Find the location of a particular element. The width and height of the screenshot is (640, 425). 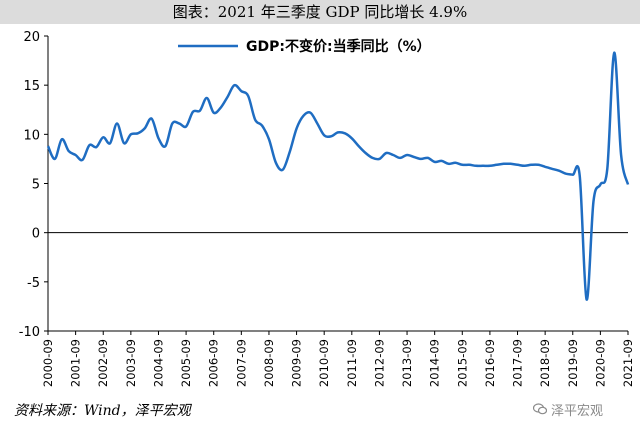

x-tick-label: 2001-09 is located at coordinates (76, 363).